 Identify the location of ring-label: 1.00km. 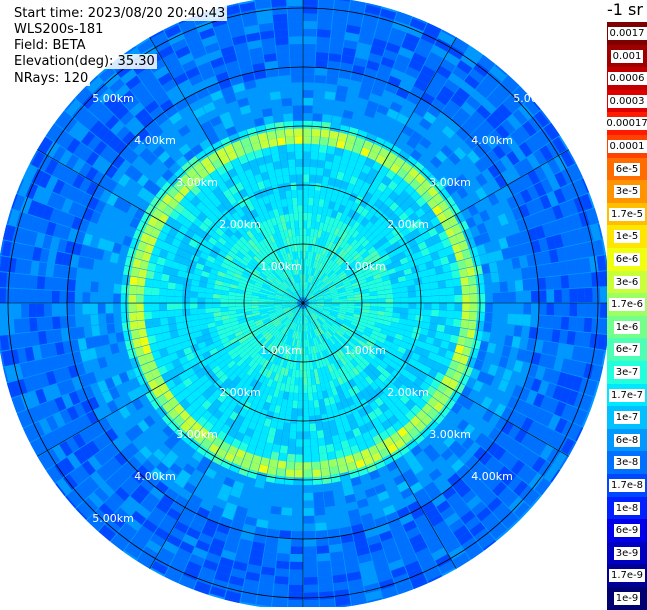
(281, 350).